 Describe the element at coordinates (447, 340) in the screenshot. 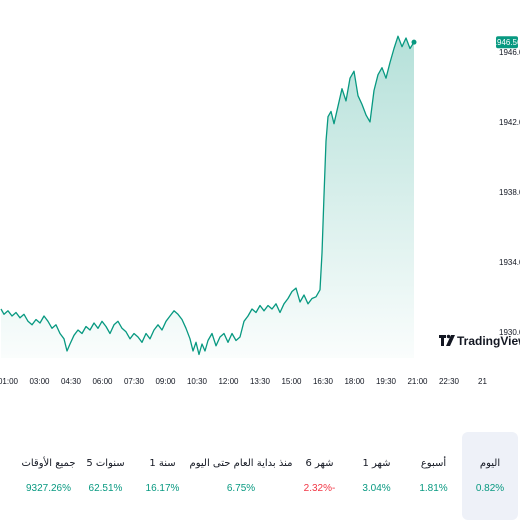

I see `tradingview-logo-icon` at that location.